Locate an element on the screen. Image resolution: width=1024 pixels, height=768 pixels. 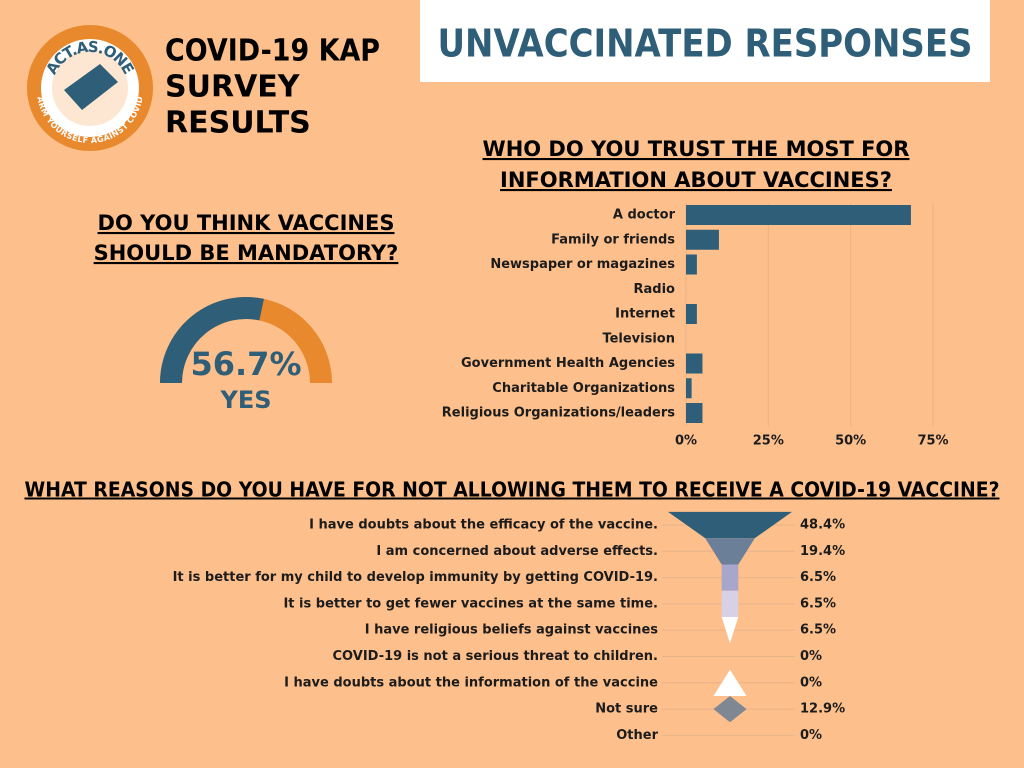
chart-title: INFORMATION ABOUT VACCINES? is located at coordinates (696, 180).